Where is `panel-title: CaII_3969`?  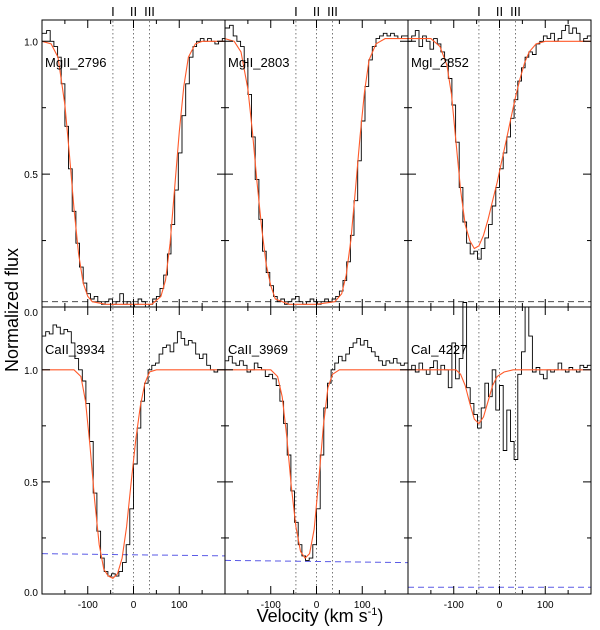
panel-title: CaII_3969 is located at coordinates (258, 349).